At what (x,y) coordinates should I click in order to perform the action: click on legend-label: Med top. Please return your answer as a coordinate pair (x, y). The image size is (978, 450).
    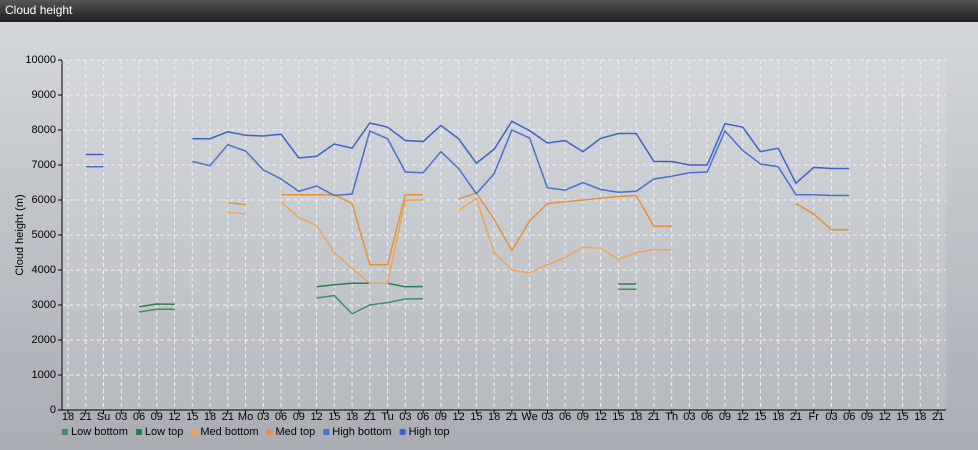
    Looking at the image, I should click on (296, 432).